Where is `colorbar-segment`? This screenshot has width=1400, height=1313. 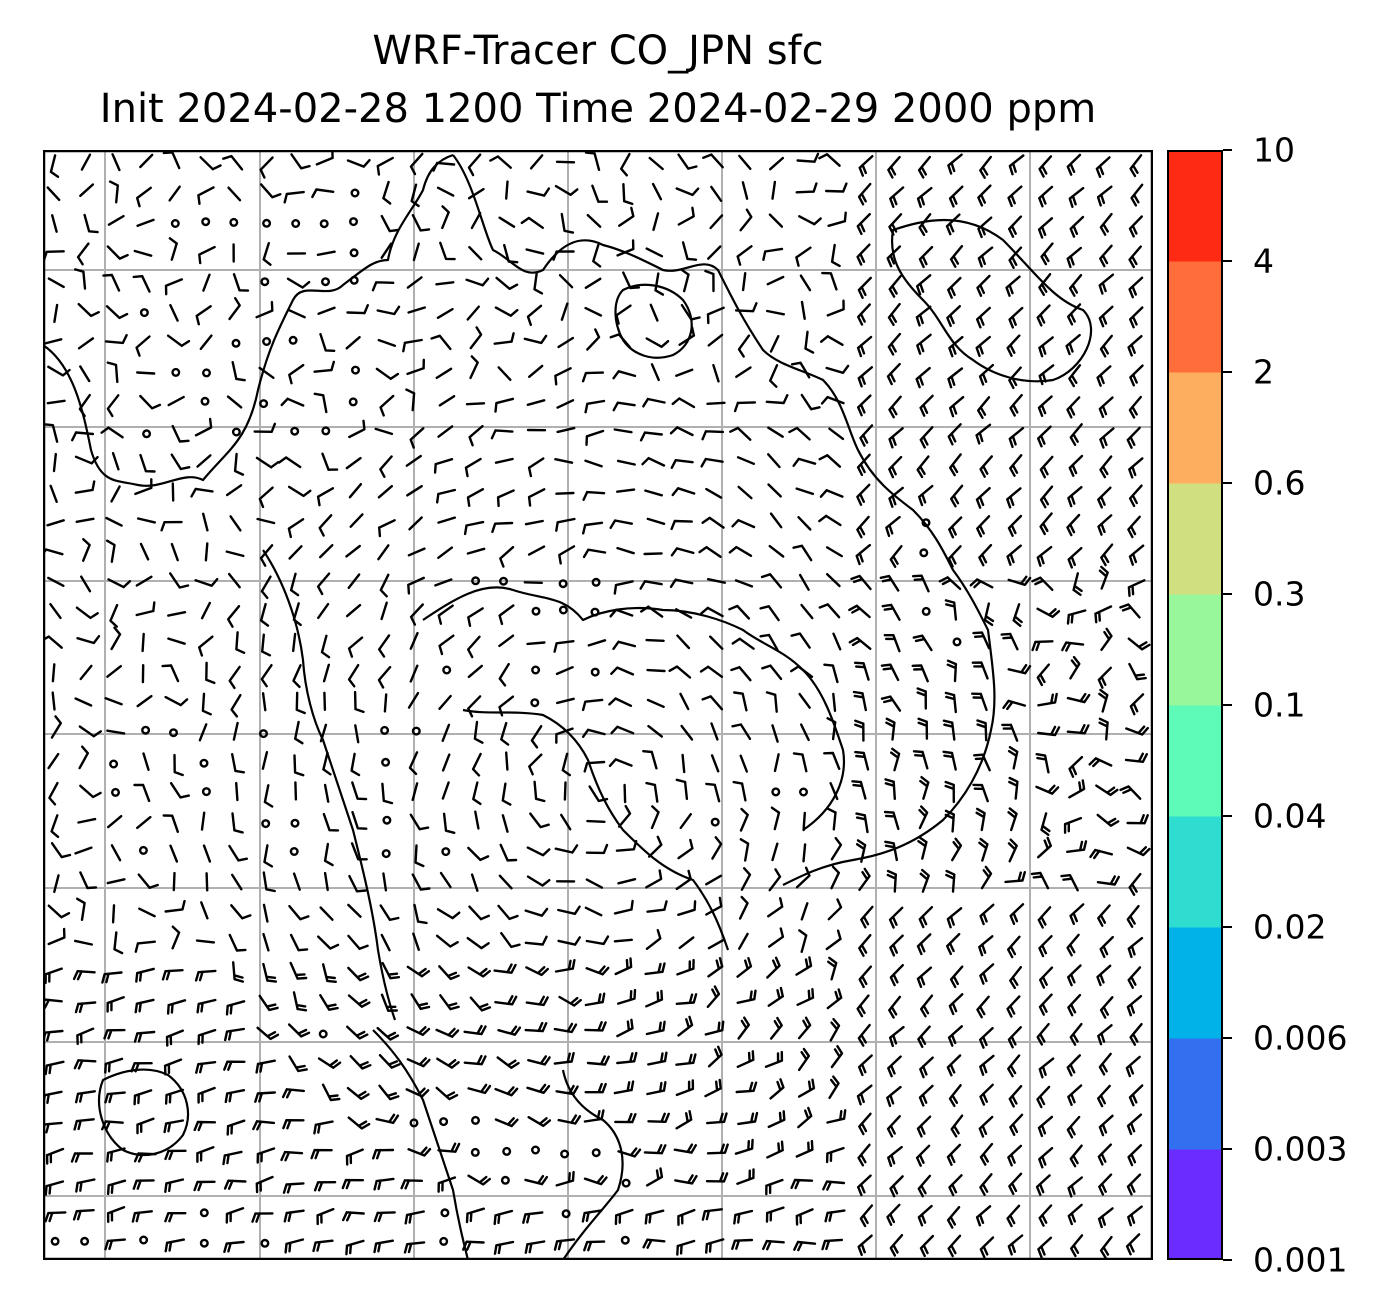
colorbar-segment is located at coordinates (1195, 206).